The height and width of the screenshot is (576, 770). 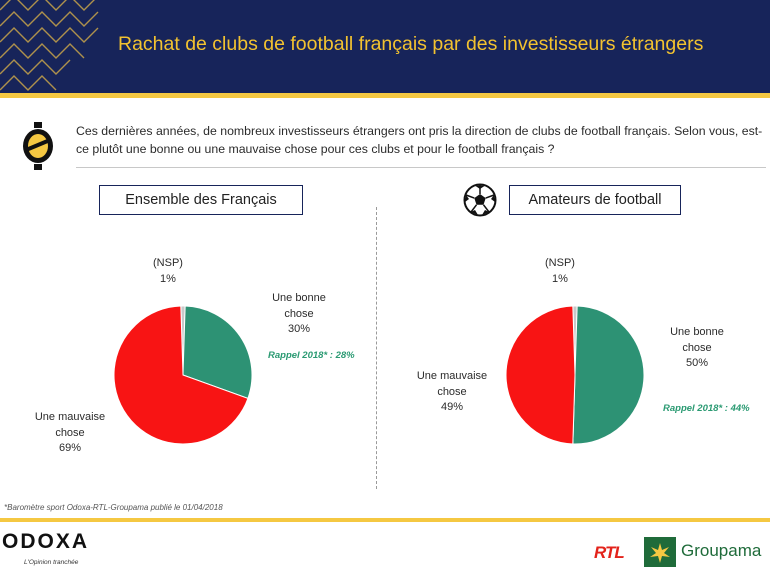 What do you see at coordinates (201, 200) in the screenshot?
I see `panel-title-ensemble: Ensemble des Français` at bounding box center [201, 200].